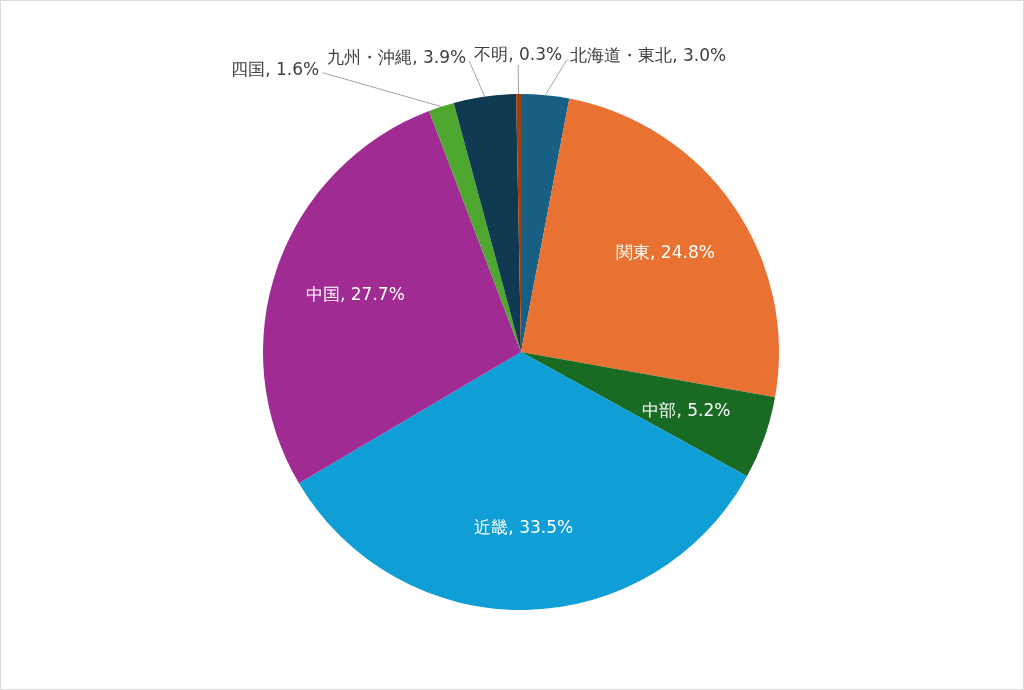 The image size is (1024, 690). What do you see at coordinates (397, 56) in the screenshot?
I see `slice-label: 九州・沖縄, 3.9%` at bounding box center [397, 56].